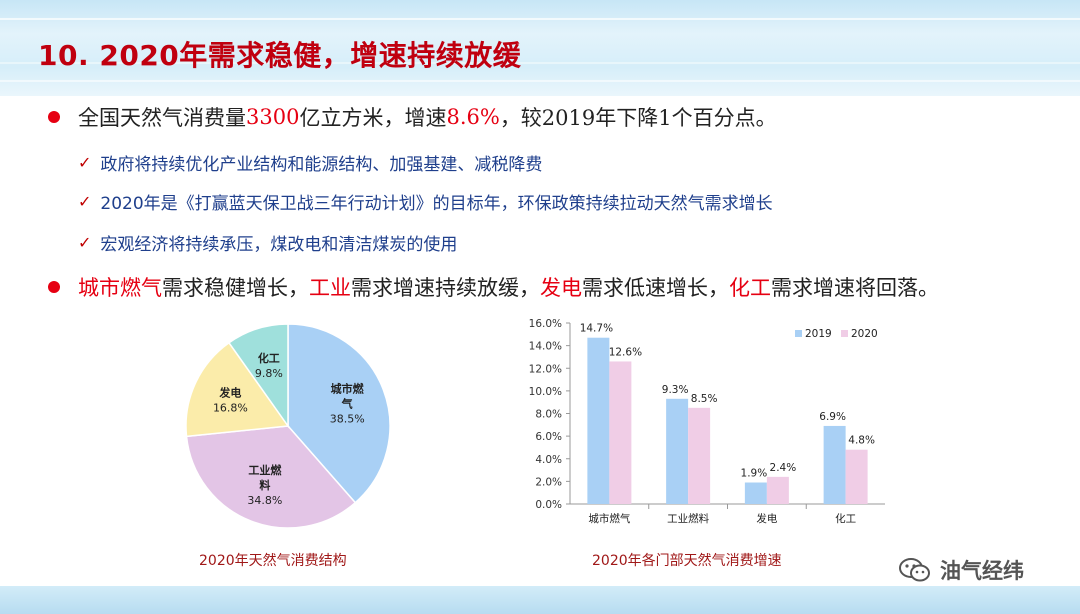  I want to click on growth-rate: 8.6%, so click(473, 117).